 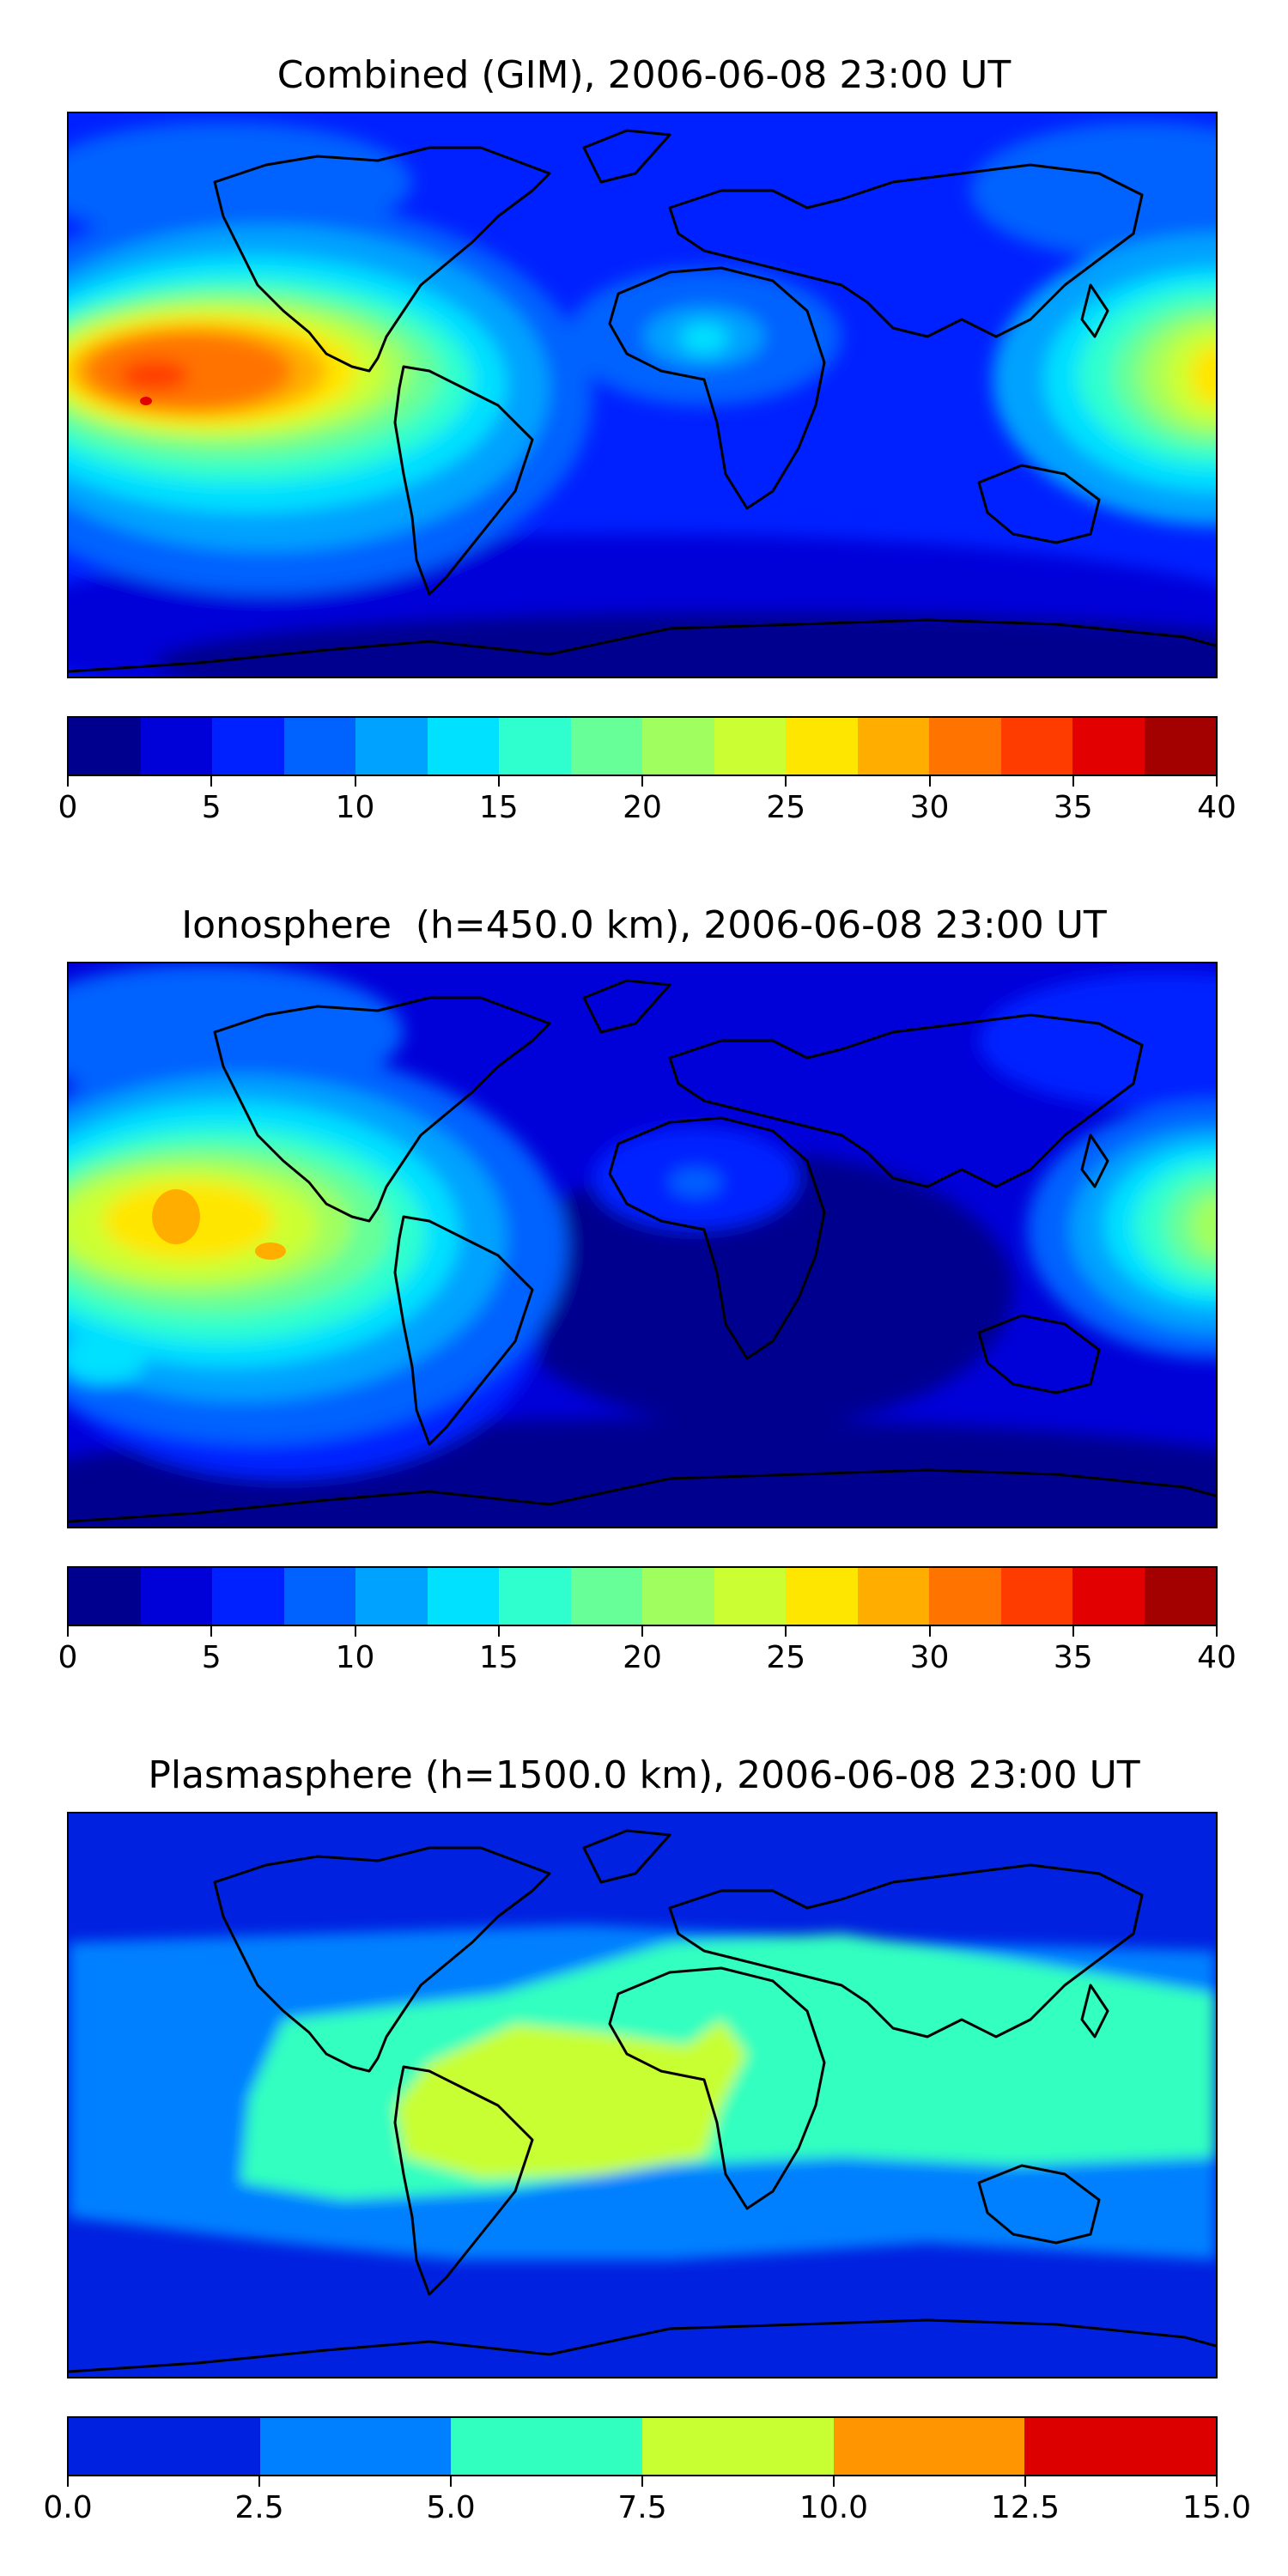 What do you see at coordinates (644, 75) in the screenshot?
I see `panel-title: Combined (GIM), 2006-06-08 23:00 UT` at bounding box center [644, 75].